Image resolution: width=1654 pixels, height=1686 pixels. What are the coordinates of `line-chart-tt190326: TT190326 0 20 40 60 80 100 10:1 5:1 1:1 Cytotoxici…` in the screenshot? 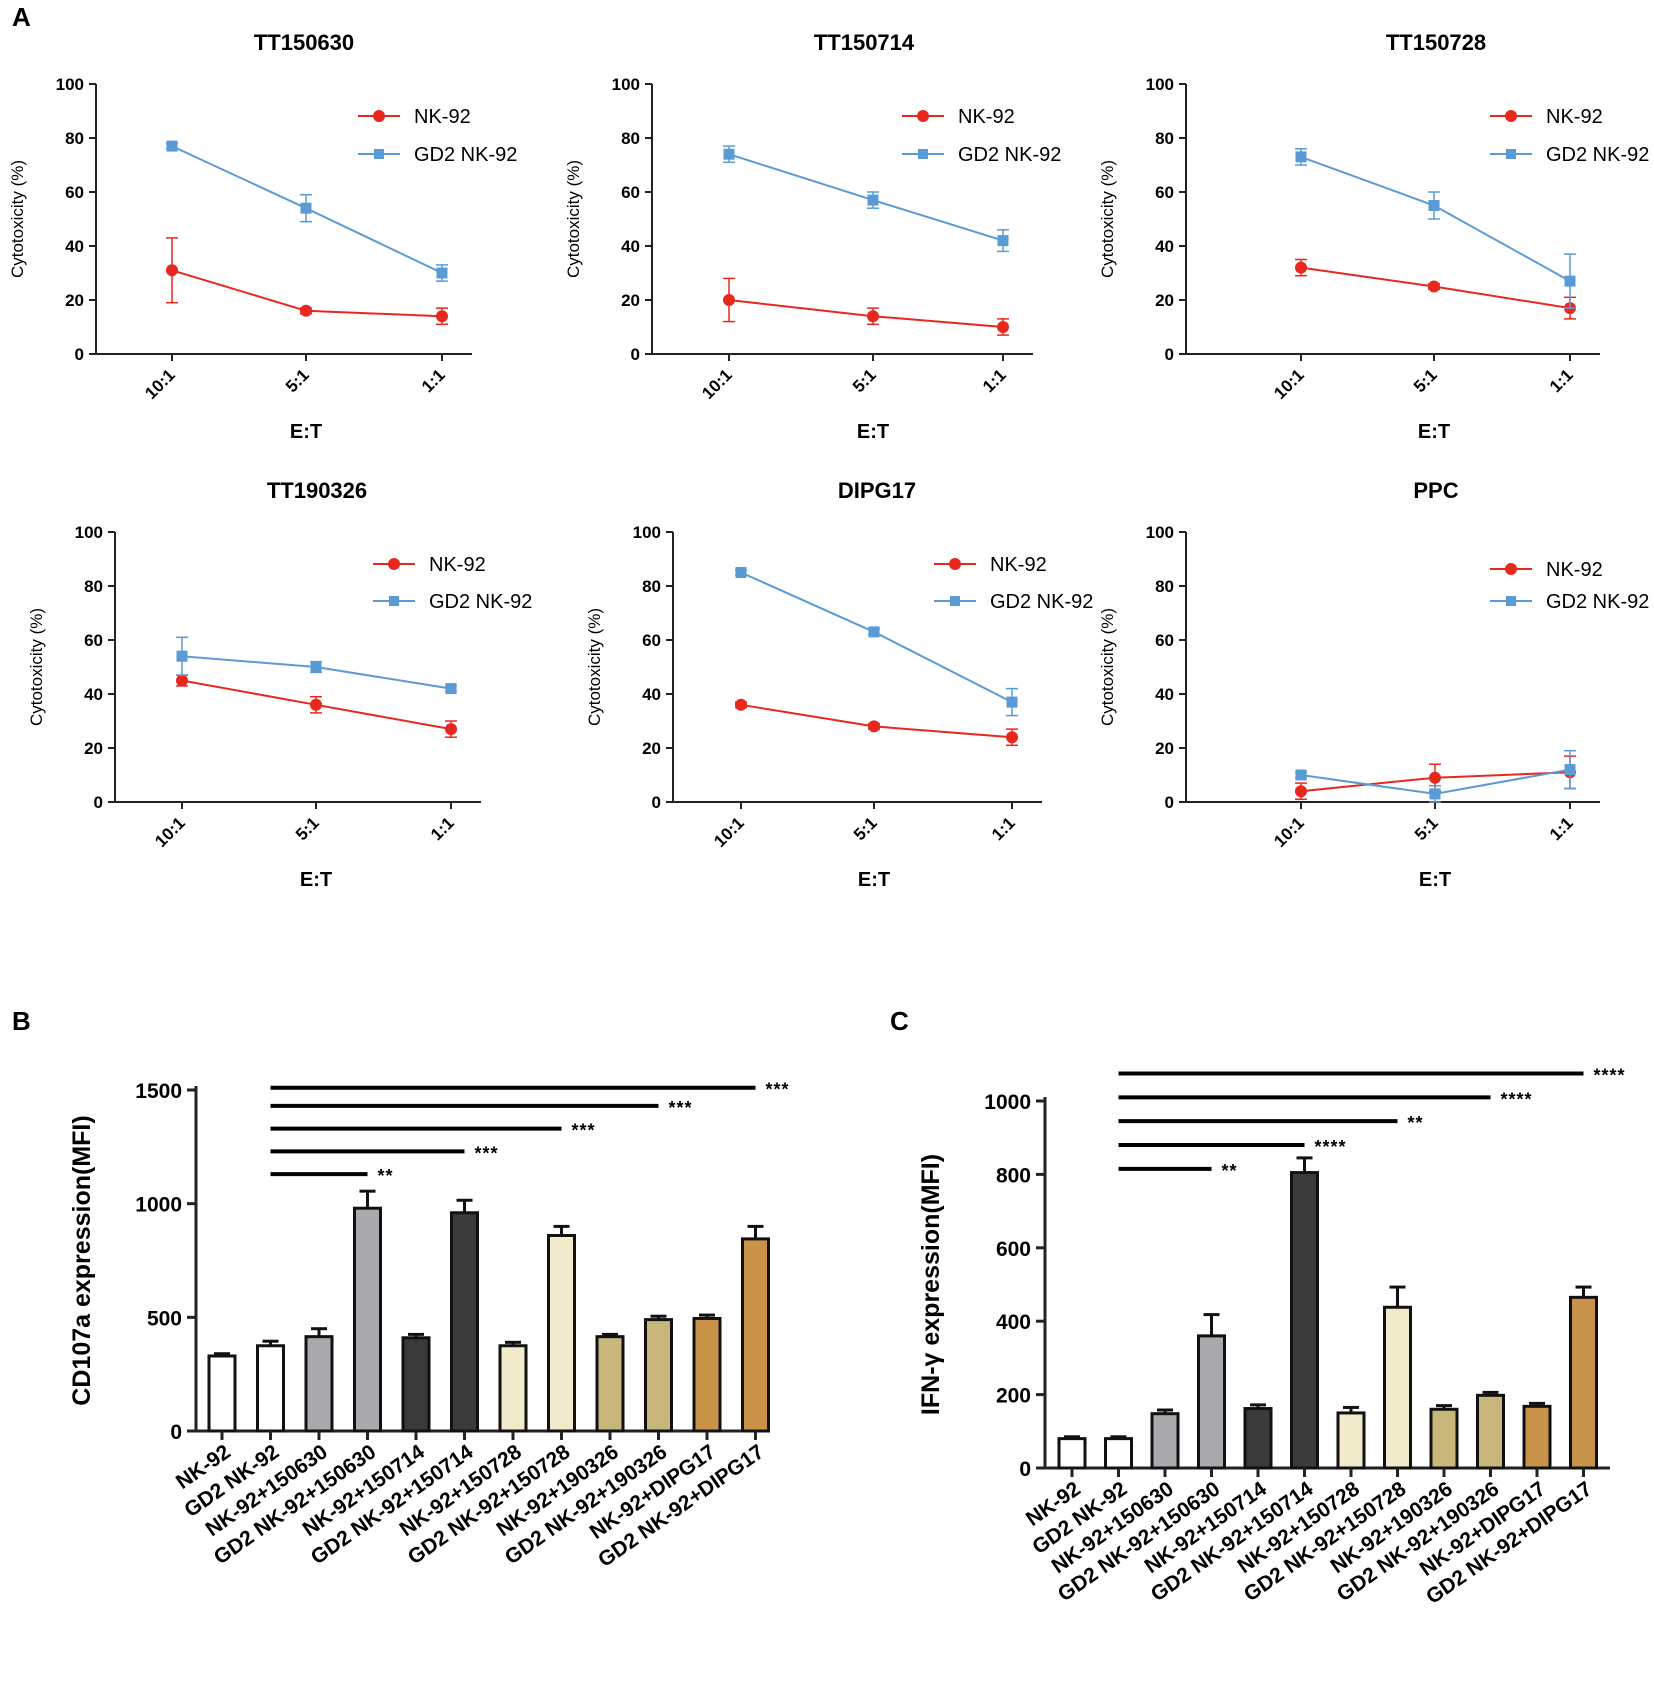 It's located at (279, 684).